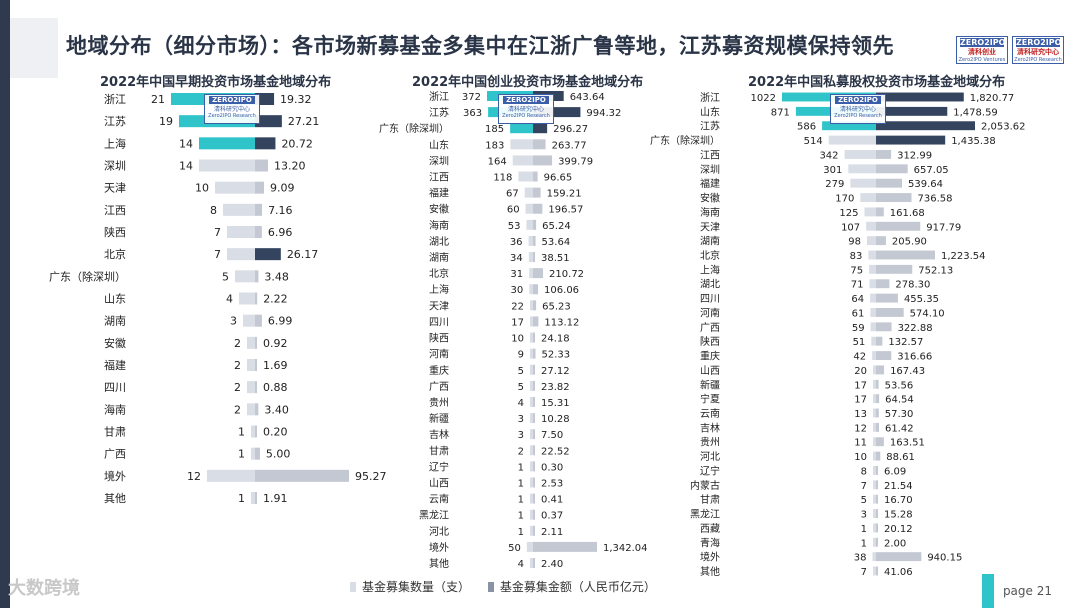  Describe the element at coordinates (472, 113) in the screenshot. I see `count-value-label: 363` at that location.